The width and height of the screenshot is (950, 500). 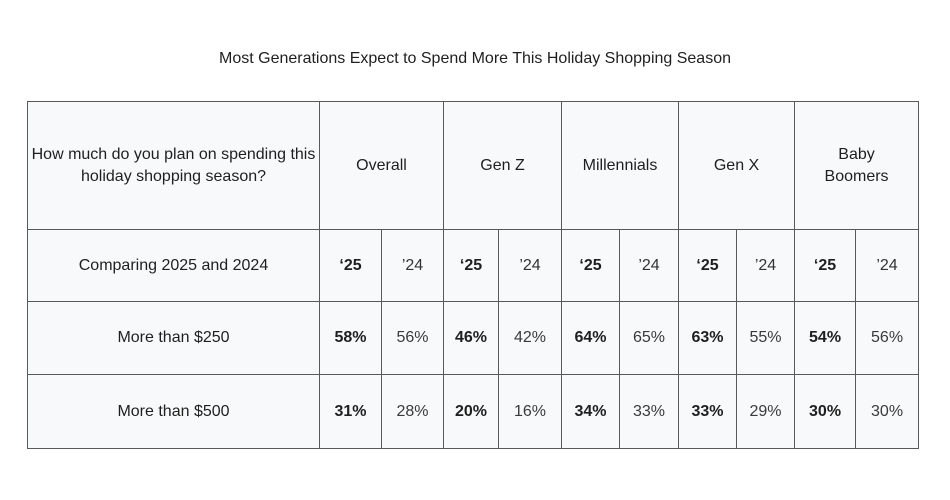 I want to click on value-millennials-24: 65%, so click(x=649, y=338).